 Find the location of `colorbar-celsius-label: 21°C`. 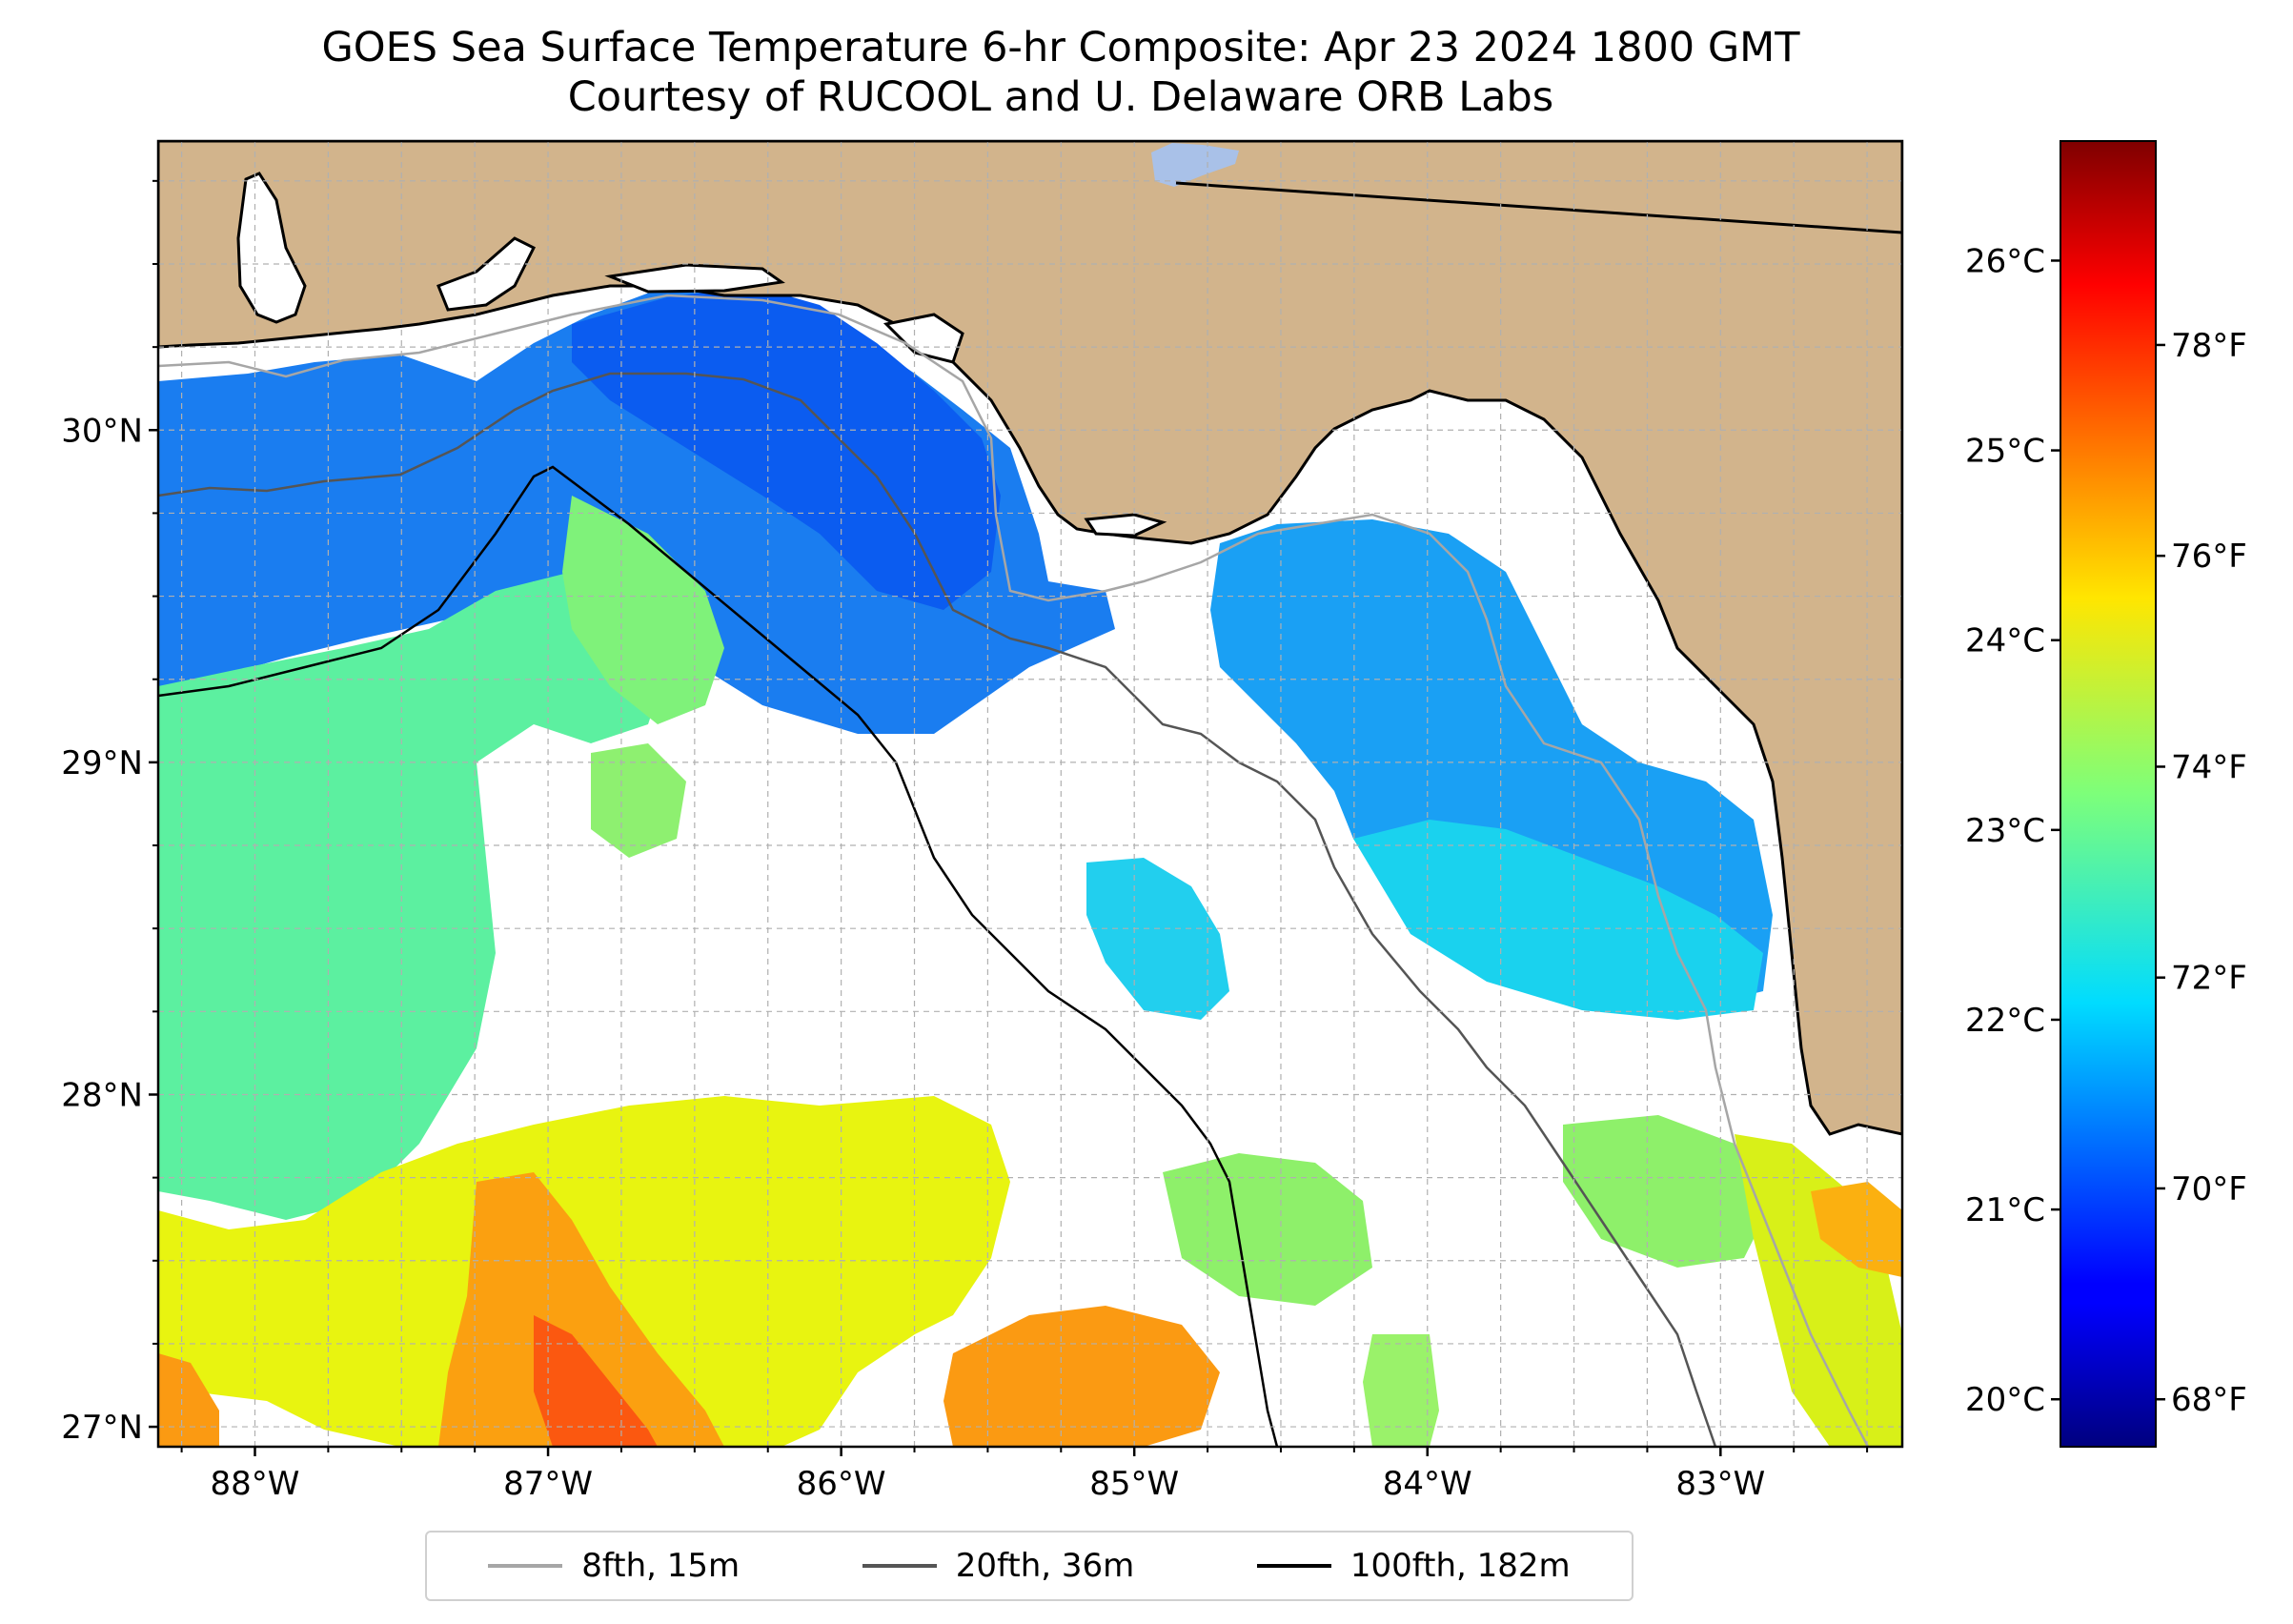

colorbar-celsius-label: 21°C is located at coordinates (2005, 1210).